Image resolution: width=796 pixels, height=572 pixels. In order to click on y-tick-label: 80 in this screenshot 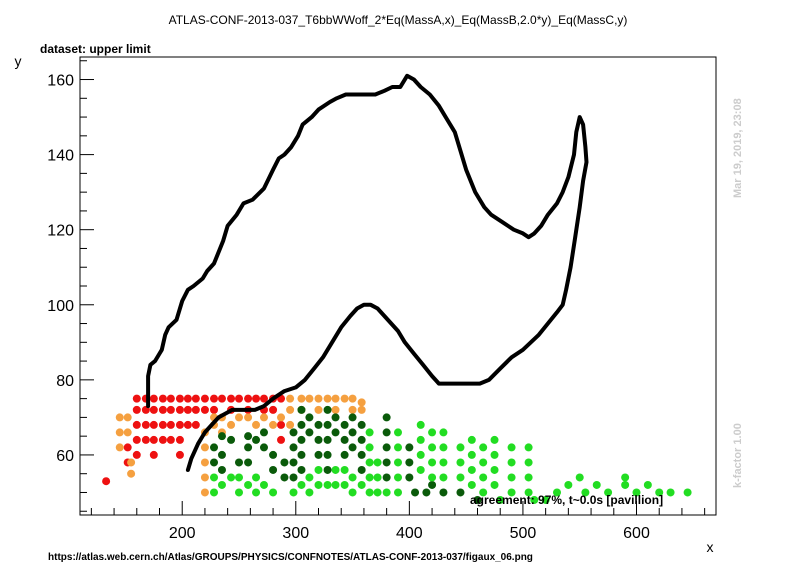, I will do `click(65, 381)`.